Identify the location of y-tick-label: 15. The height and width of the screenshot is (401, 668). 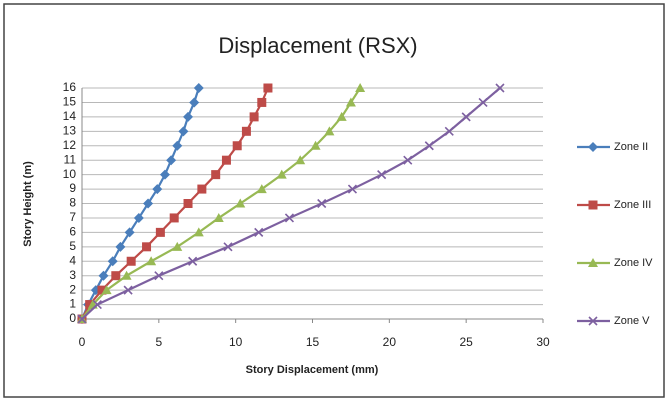
(70, 102).